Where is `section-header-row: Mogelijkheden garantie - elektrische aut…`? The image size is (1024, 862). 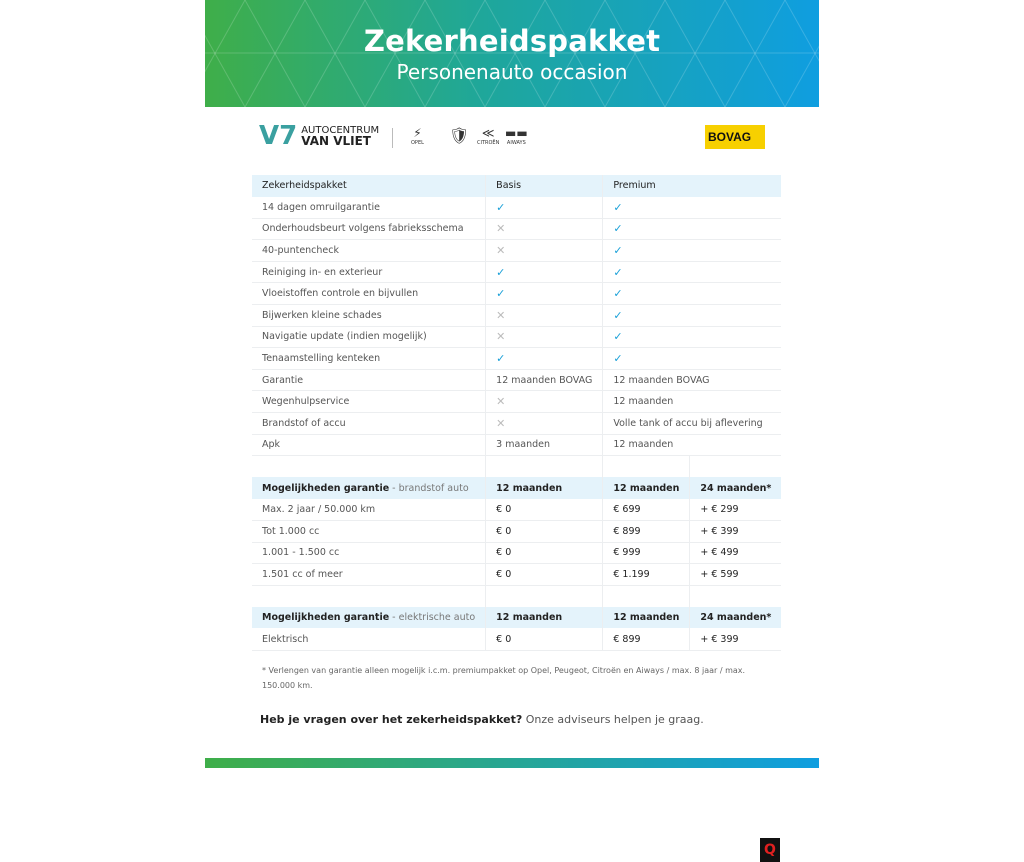 section-header-row: Mogelijkheden garantie - elektrische aut… is located at coordinates (517, 617).